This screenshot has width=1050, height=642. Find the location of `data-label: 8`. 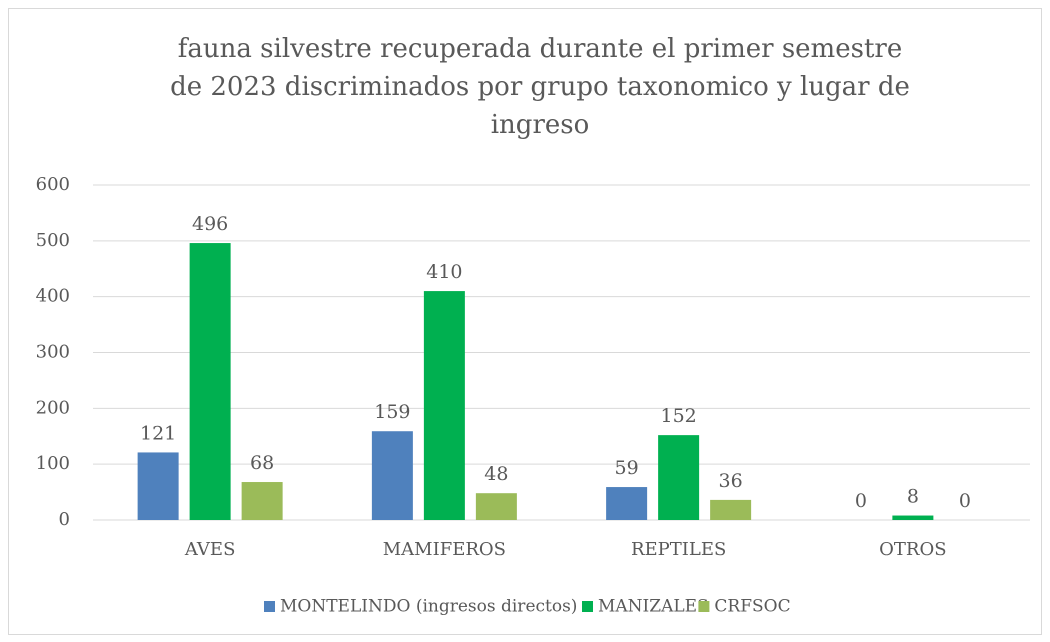

data-label: 8 is located at coordinates (913, 497).